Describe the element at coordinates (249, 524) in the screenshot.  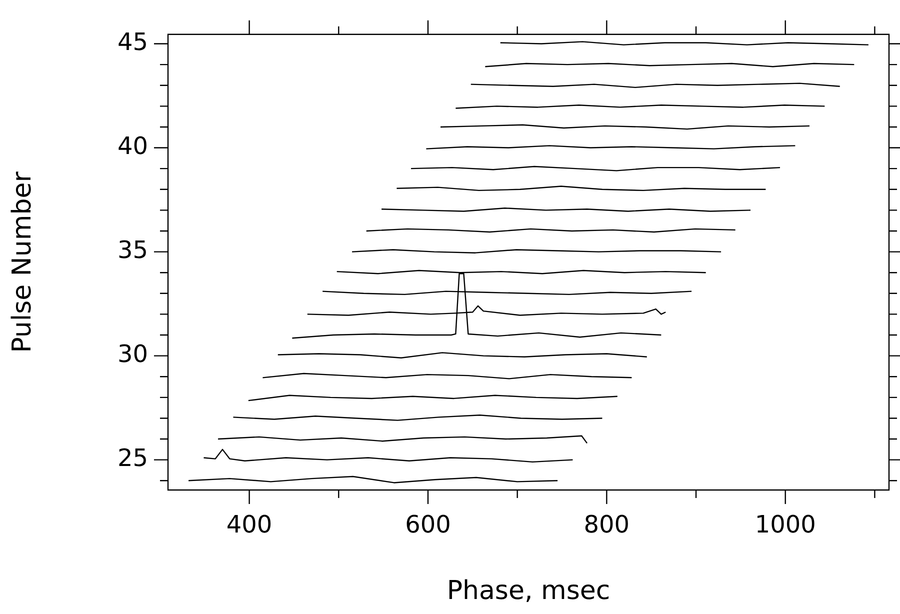
I see `x-tick-label: 400` at that location.